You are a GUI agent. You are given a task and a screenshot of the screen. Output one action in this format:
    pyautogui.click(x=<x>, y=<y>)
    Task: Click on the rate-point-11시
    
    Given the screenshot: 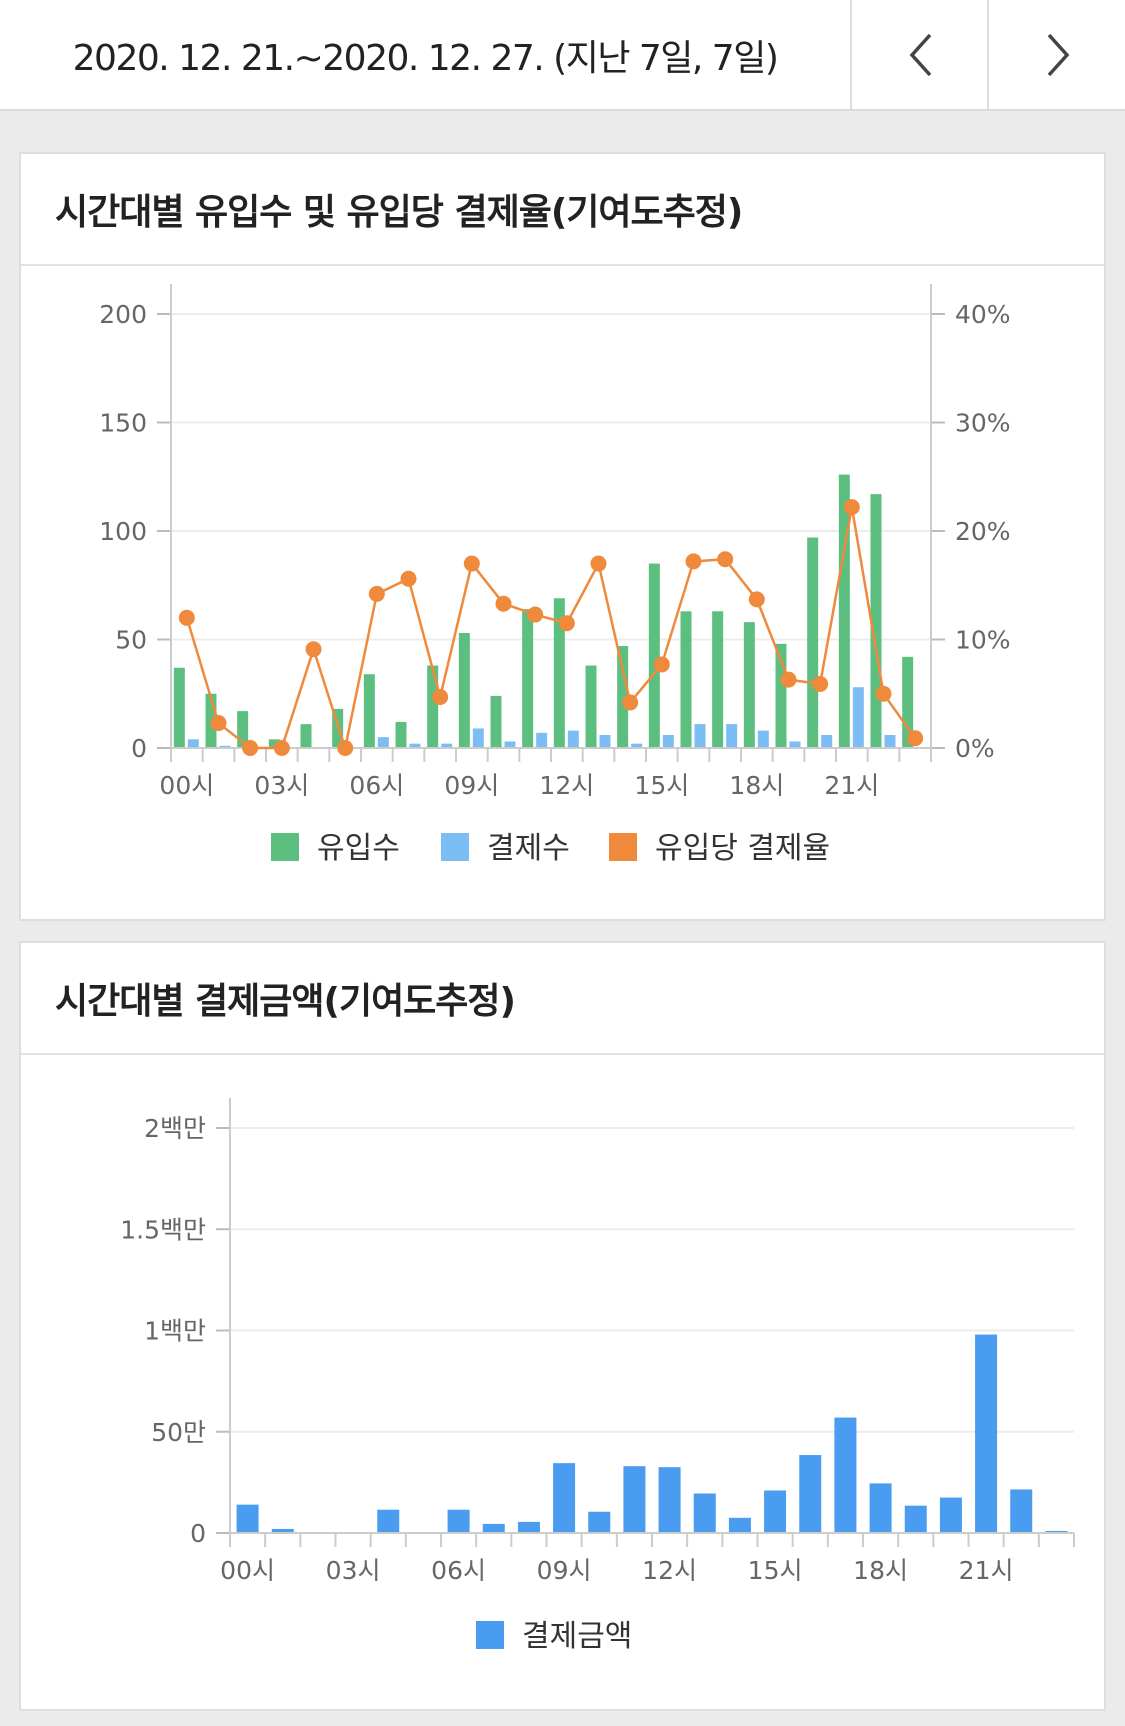 What is the action you would take?
    pyautogui.click(x=535, y=614)
    